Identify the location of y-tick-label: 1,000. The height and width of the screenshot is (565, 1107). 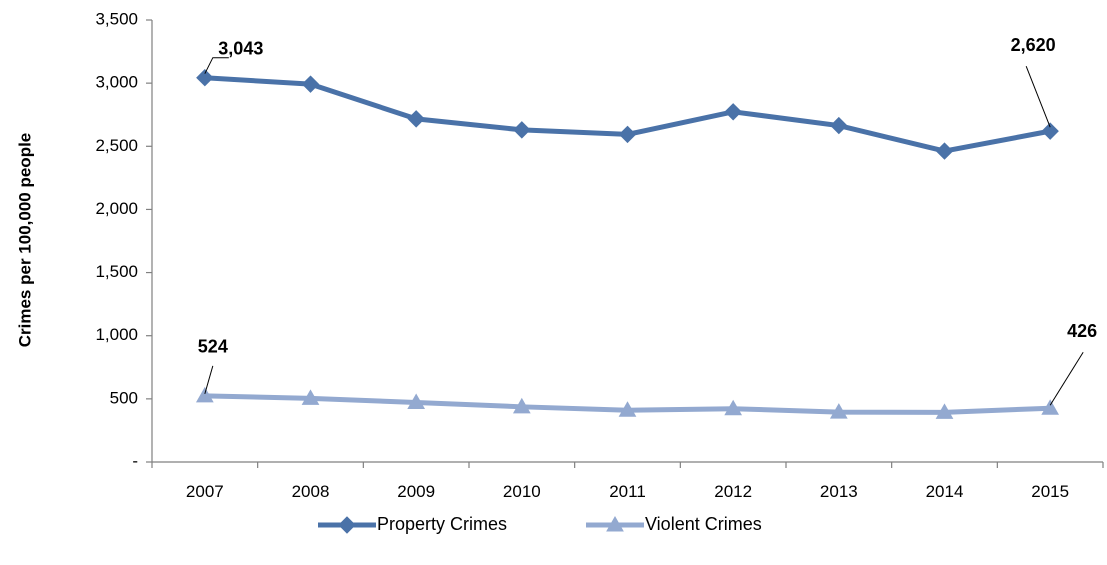
(116, 334).